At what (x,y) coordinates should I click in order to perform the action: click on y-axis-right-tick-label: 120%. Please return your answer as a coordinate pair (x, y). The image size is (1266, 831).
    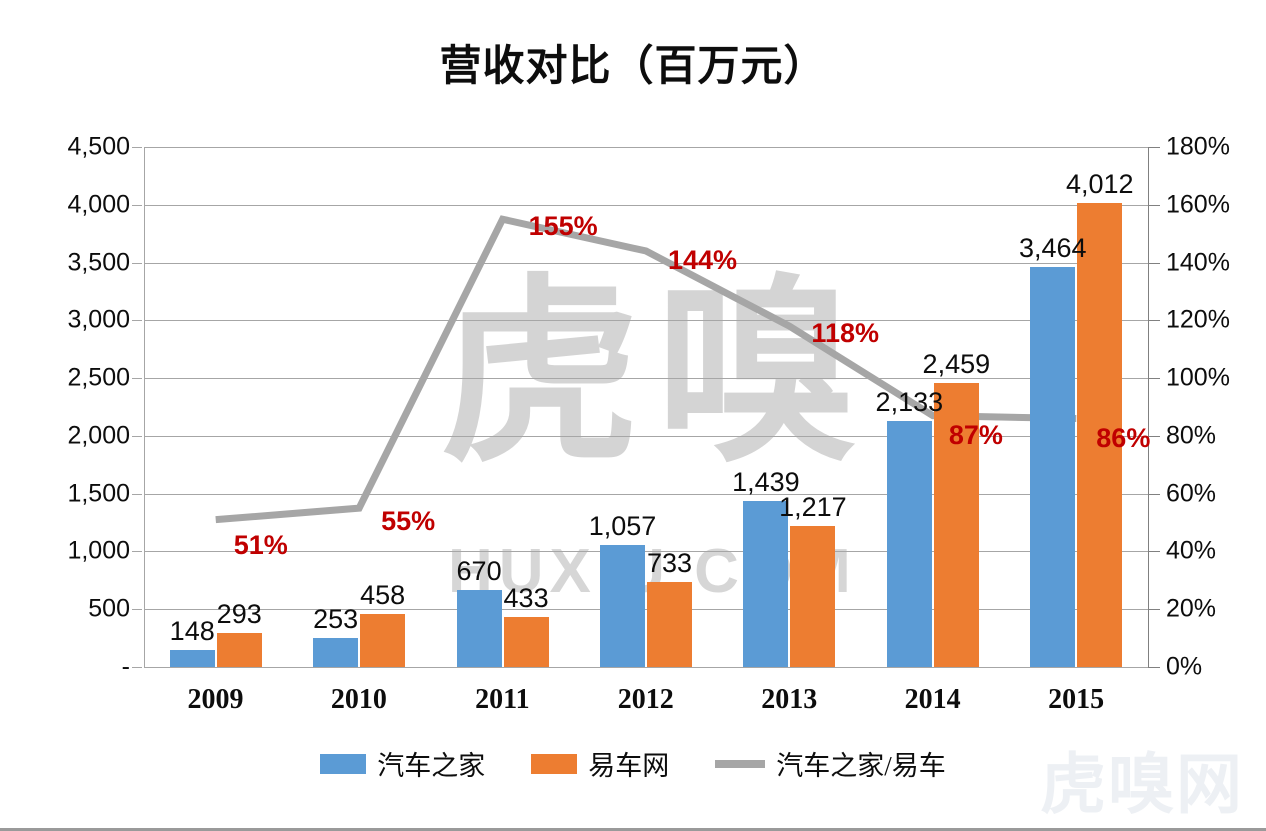
    Looking at the image, I should click on (1198, 319).